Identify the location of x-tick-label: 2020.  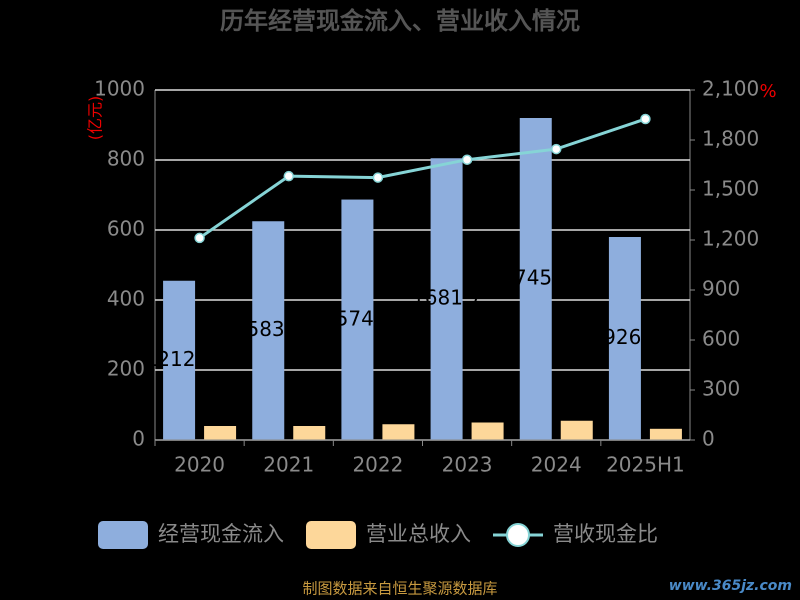
(199, 465).